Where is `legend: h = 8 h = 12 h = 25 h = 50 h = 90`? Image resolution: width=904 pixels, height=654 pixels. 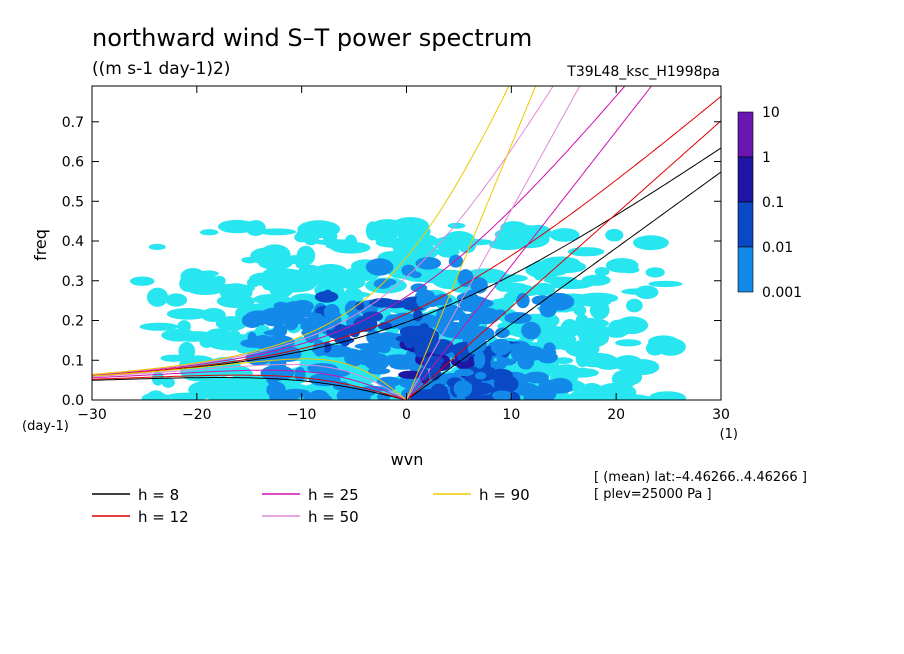
legend: h = 8 h = 12 h = 25 h = 50 h = 90 is located at coordinates (311, 506).